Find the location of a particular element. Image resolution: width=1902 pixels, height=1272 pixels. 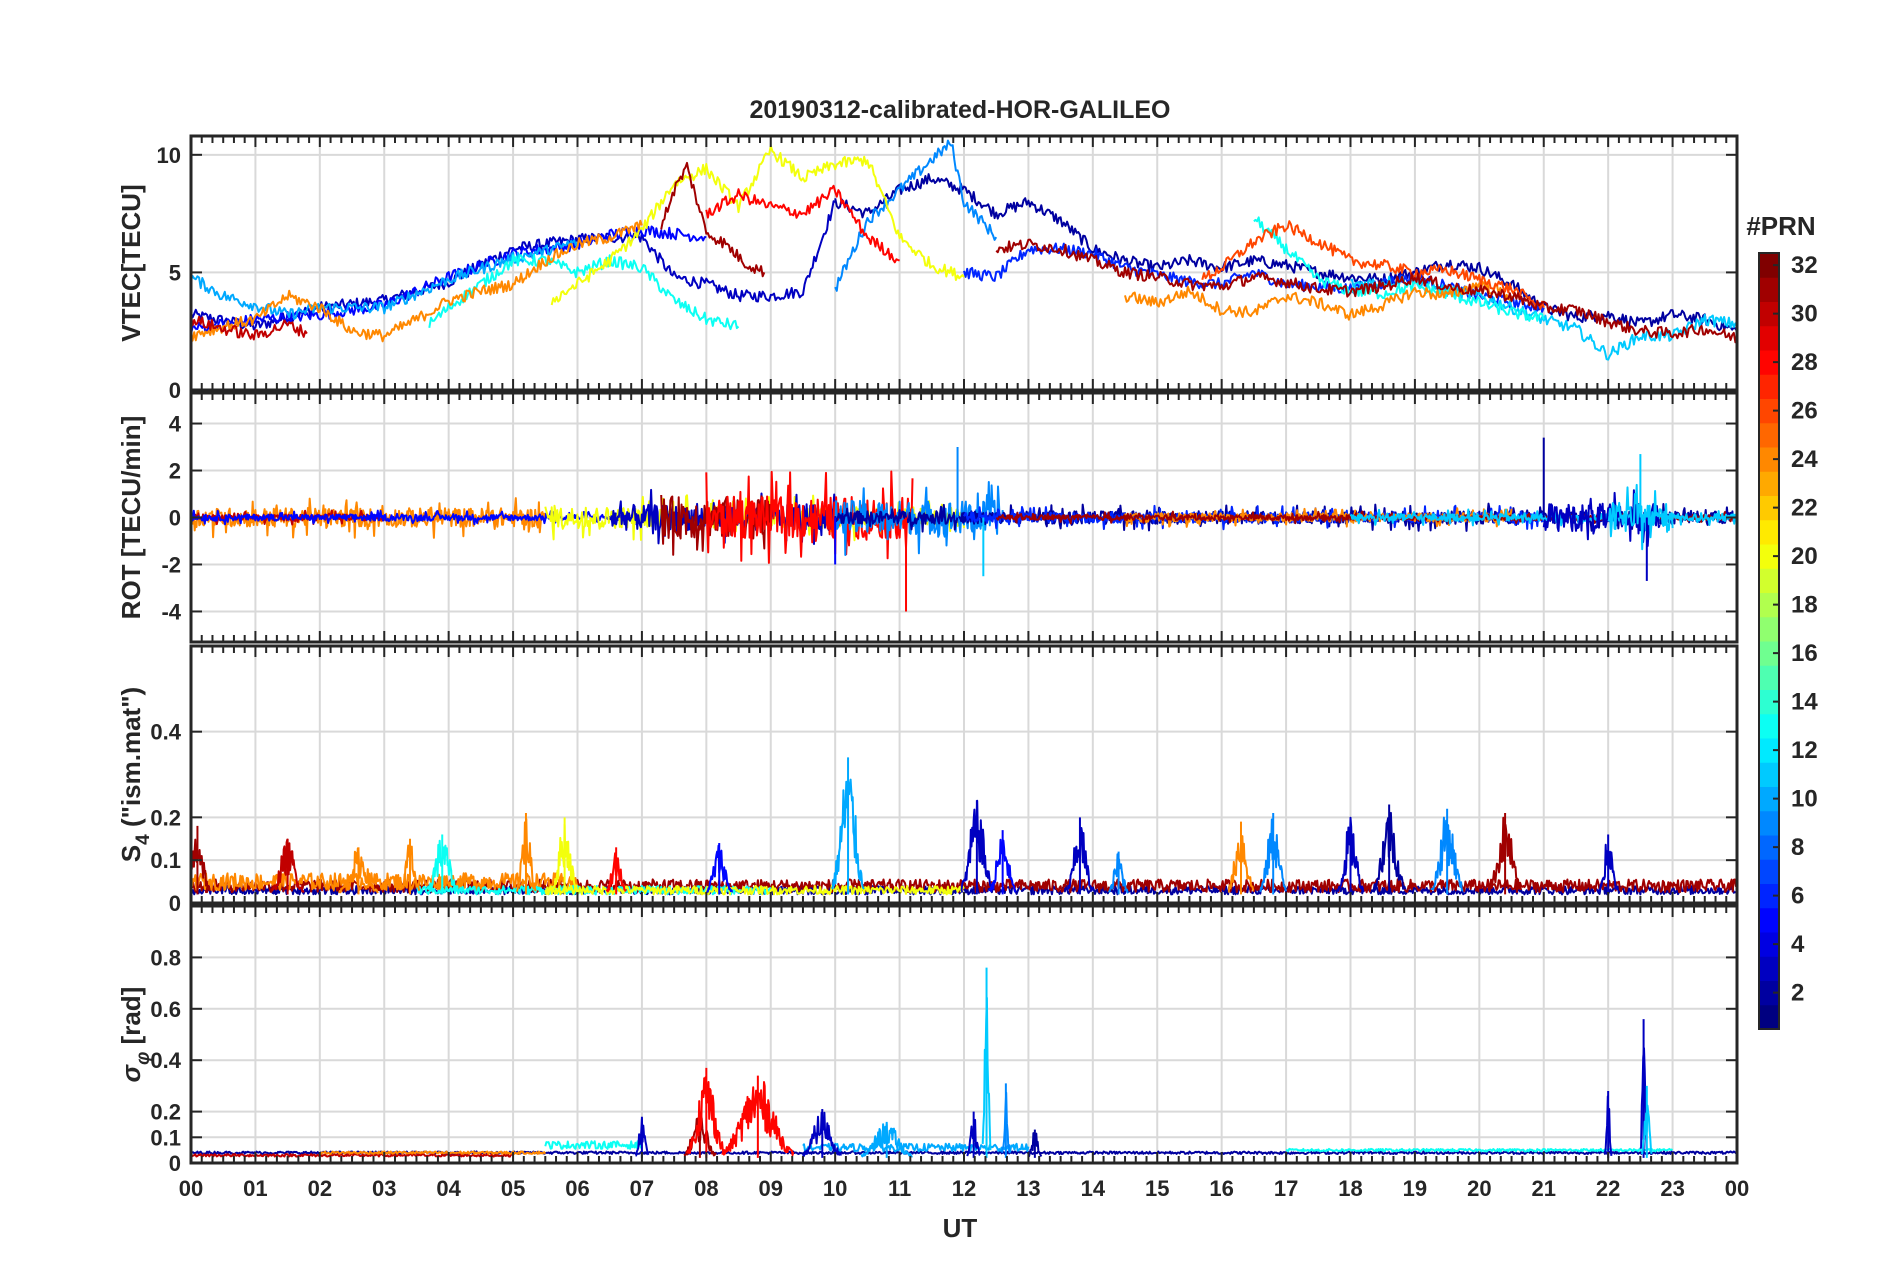

y-tick-label: 0.1 is located at coordinates (165, 1137).